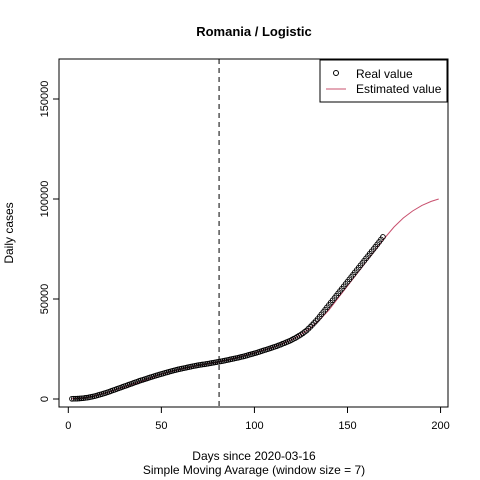  I want to click on legend-estimated-value-label: Estimated value, so click(399, 89).